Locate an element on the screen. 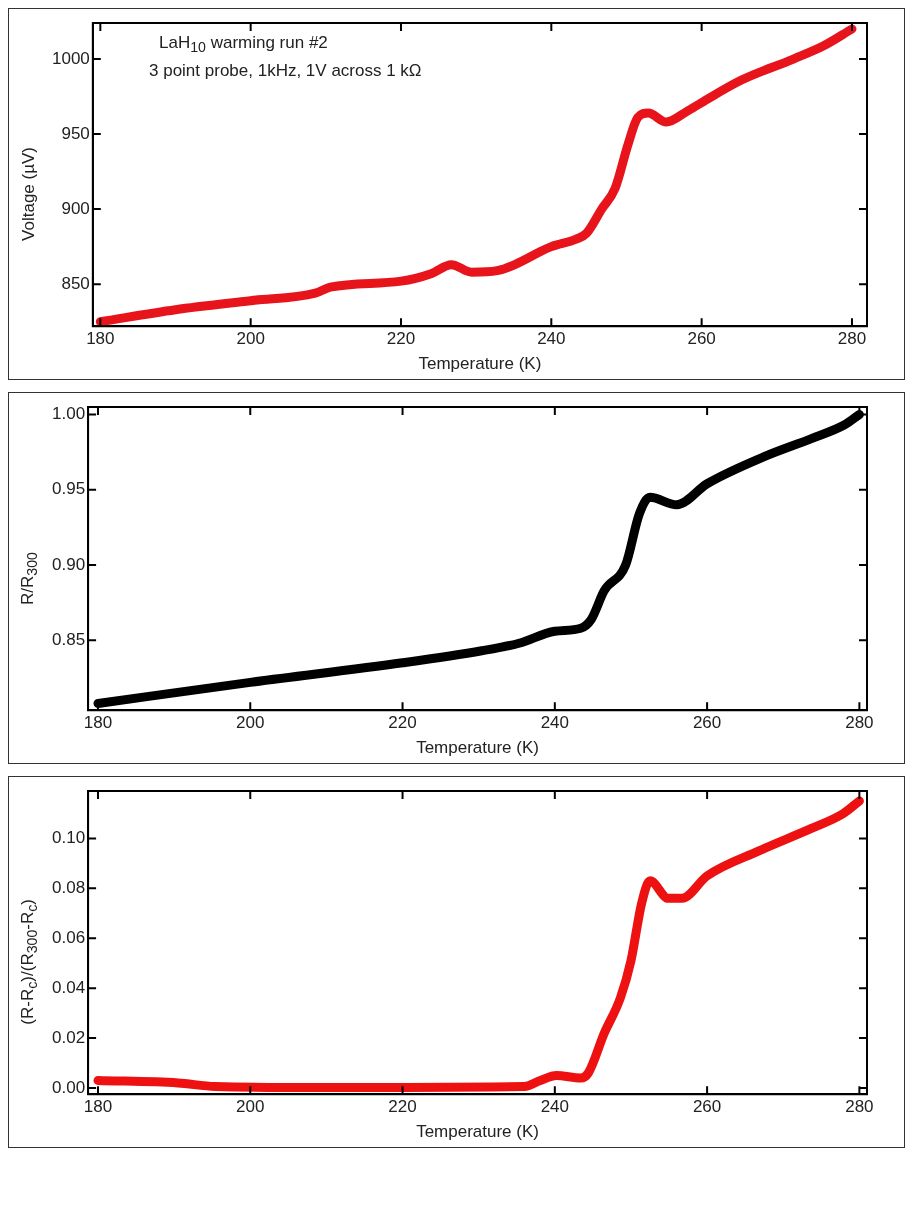  y-tick-label: 950 is located at coordinates (75, 133).